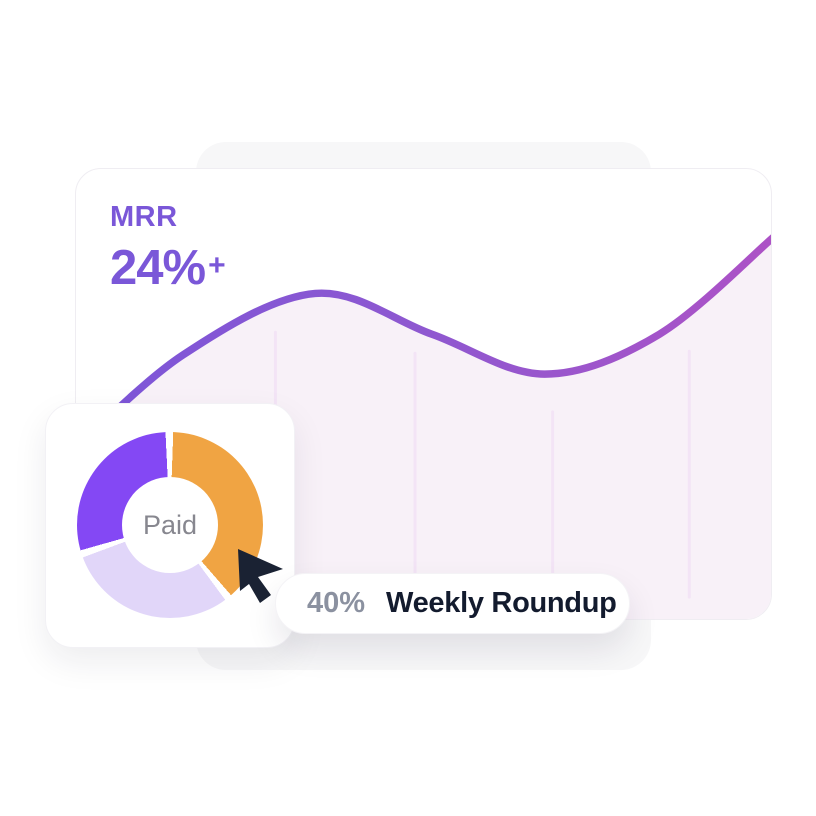  Describe the element at coordinates (217, 265) in the screenshot. I see `mrr-metric-plus: +` at that location.